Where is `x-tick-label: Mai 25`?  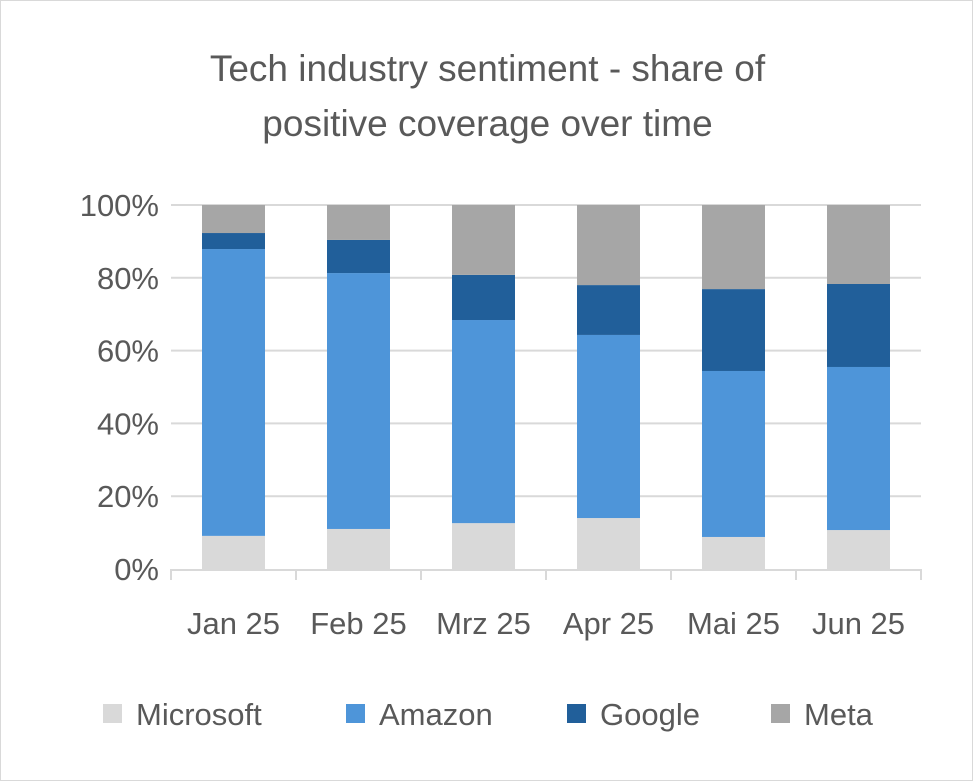
x-tick-label: Mai 25 is located at coordinates (733, 623).